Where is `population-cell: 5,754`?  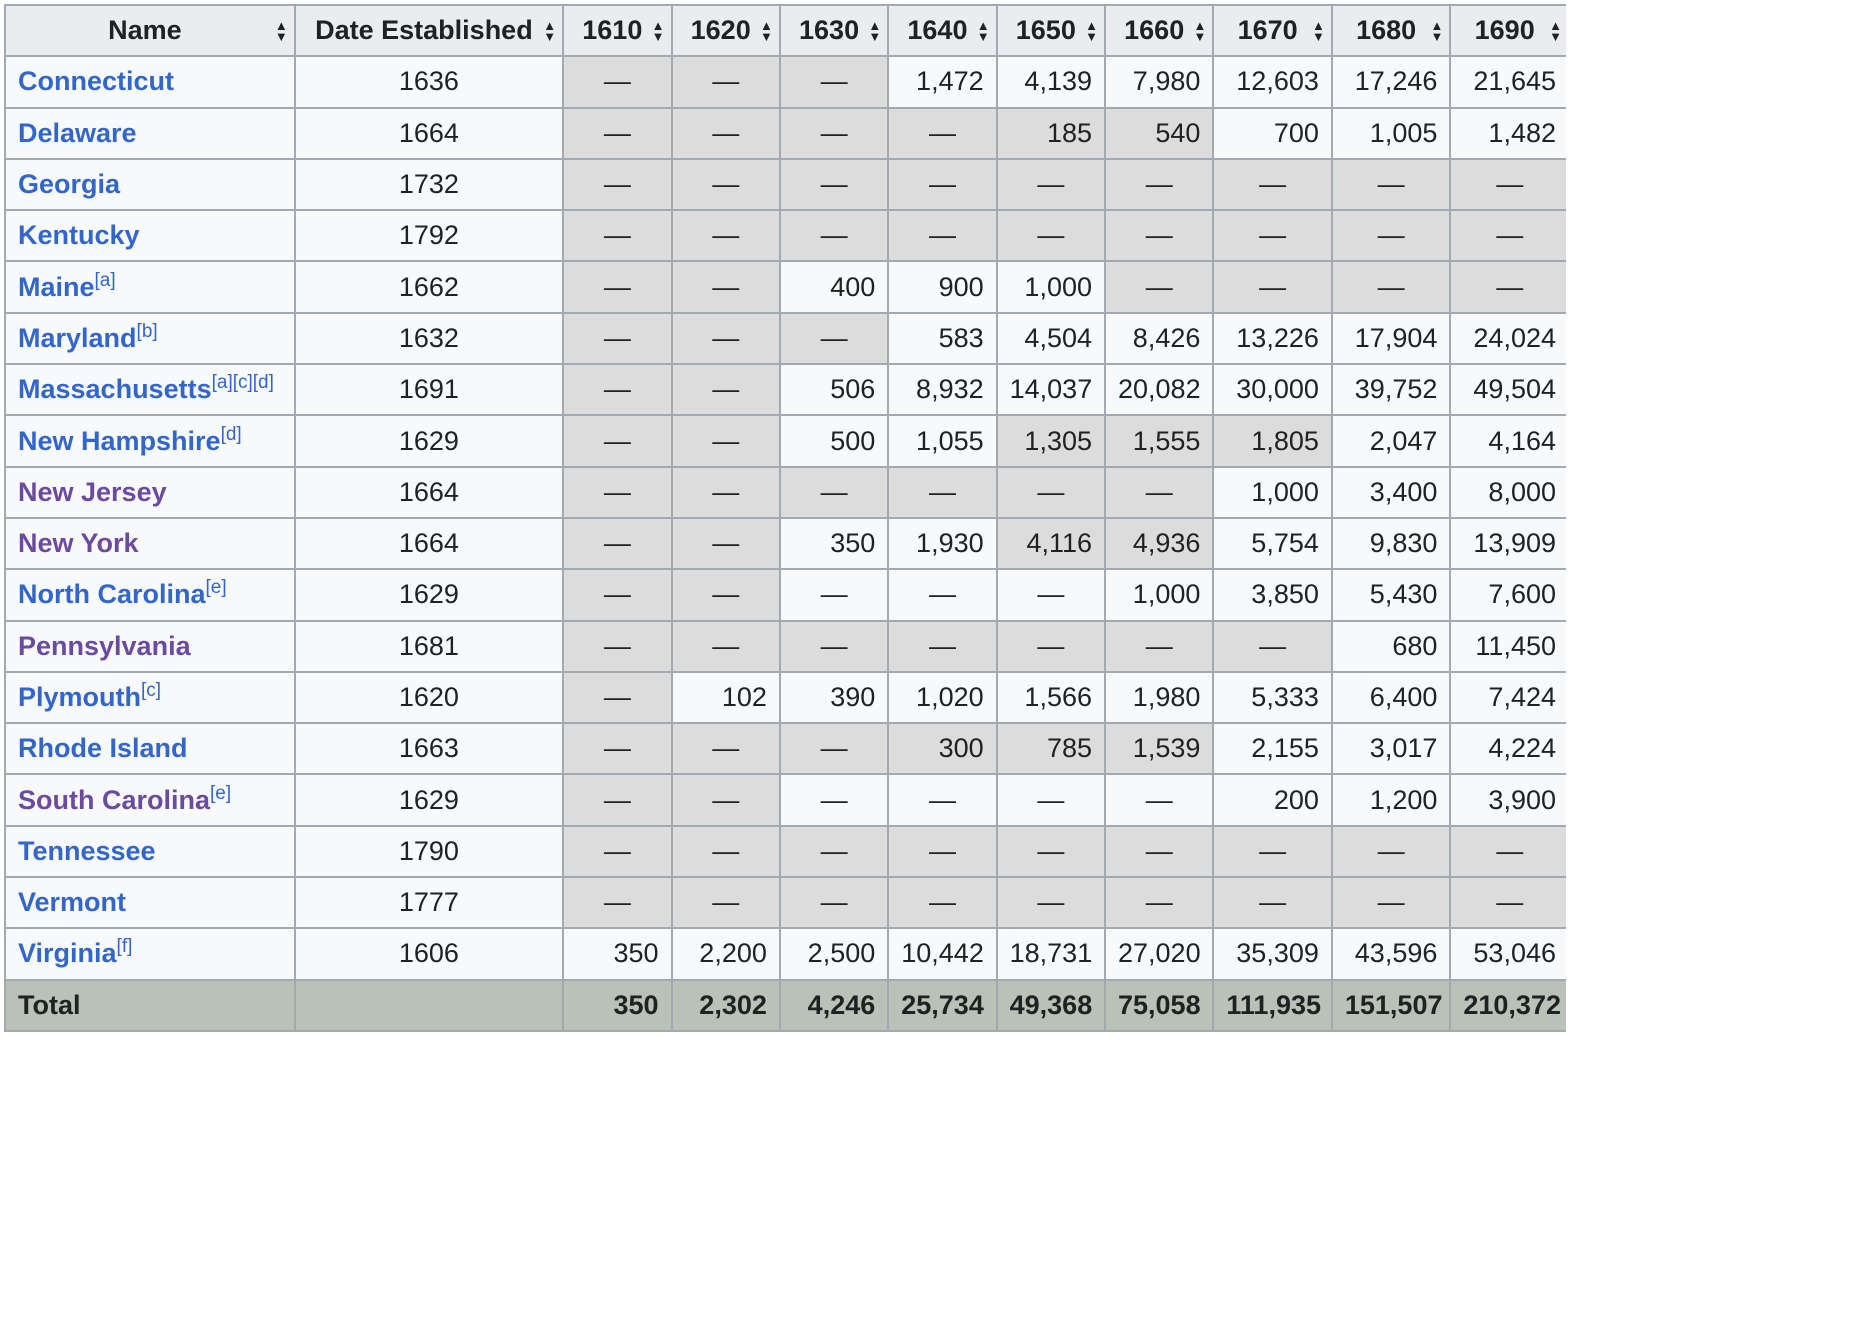 population-cell: 5,754 is located at coordinates (1272, 543).